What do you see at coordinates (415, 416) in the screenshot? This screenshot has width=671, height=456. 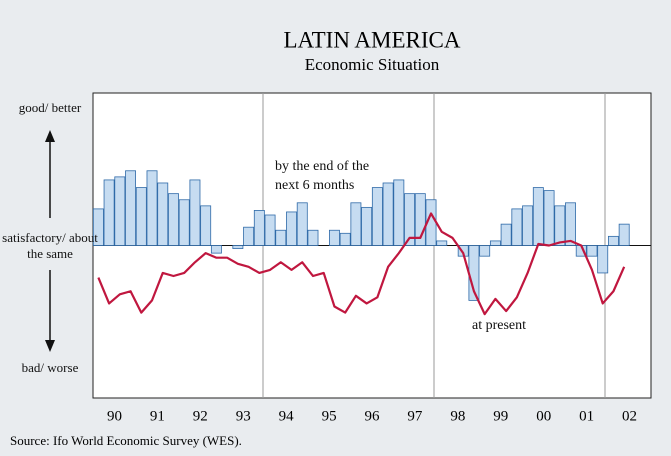 I see `x-tick-label: 97` at bounding box center [415, 416].